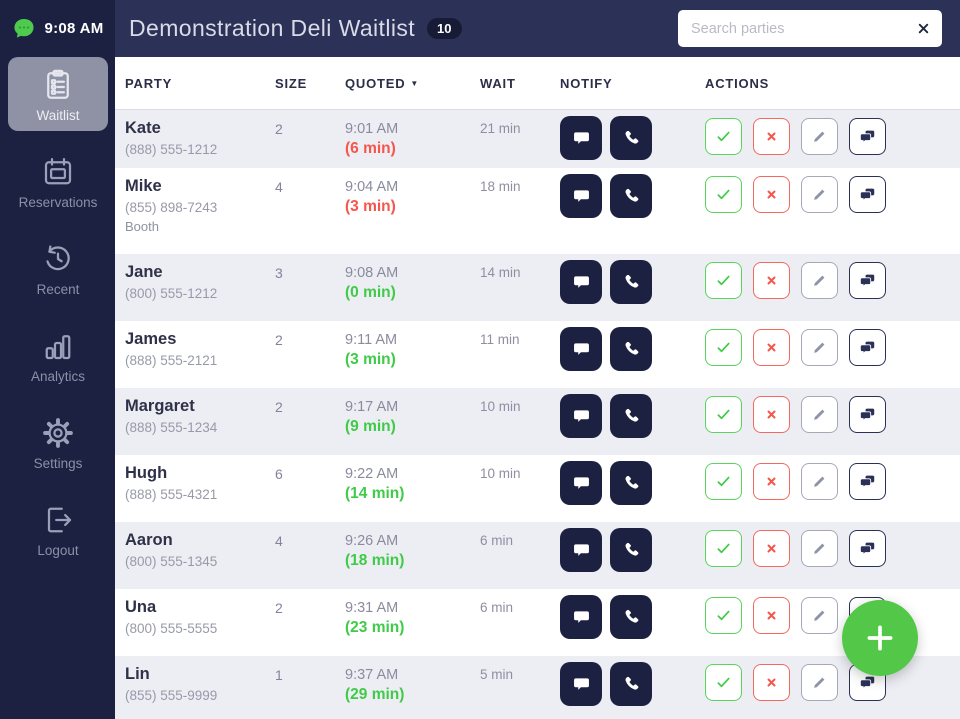 This screenshot has height=719, width=960. I want to click on party-cell: James (888) 555-2121, so click(200, 344).